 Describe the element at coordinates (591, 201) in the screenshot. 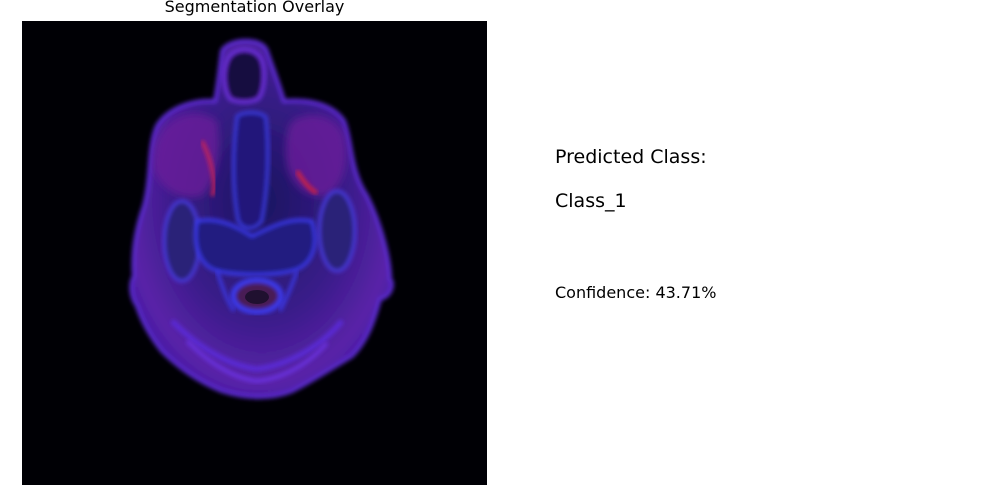

I see `predicted-class-value: Class_1` at that location.